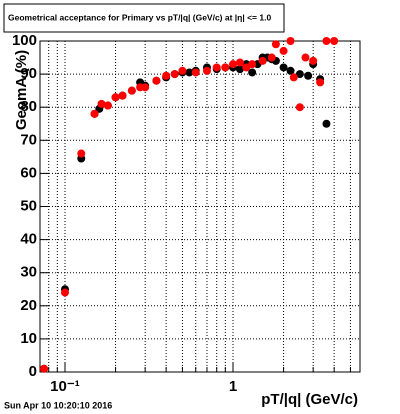 This screenshot has height=414, width=400. Describe the element at coordinates (233, 386) in the screenshot. I see `x-tick-label: 1` at that location.